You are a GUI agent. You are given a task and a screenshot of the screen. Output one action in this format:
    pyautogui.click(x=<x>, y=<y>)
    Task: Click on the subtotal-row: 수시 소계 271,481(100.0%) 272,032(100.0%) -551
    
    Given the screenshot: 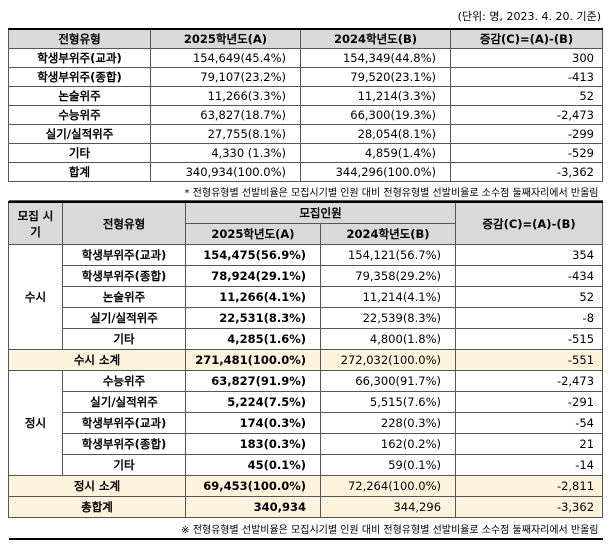 What is the action you would take?
    pyautogui.click(x=306, y=360)
    